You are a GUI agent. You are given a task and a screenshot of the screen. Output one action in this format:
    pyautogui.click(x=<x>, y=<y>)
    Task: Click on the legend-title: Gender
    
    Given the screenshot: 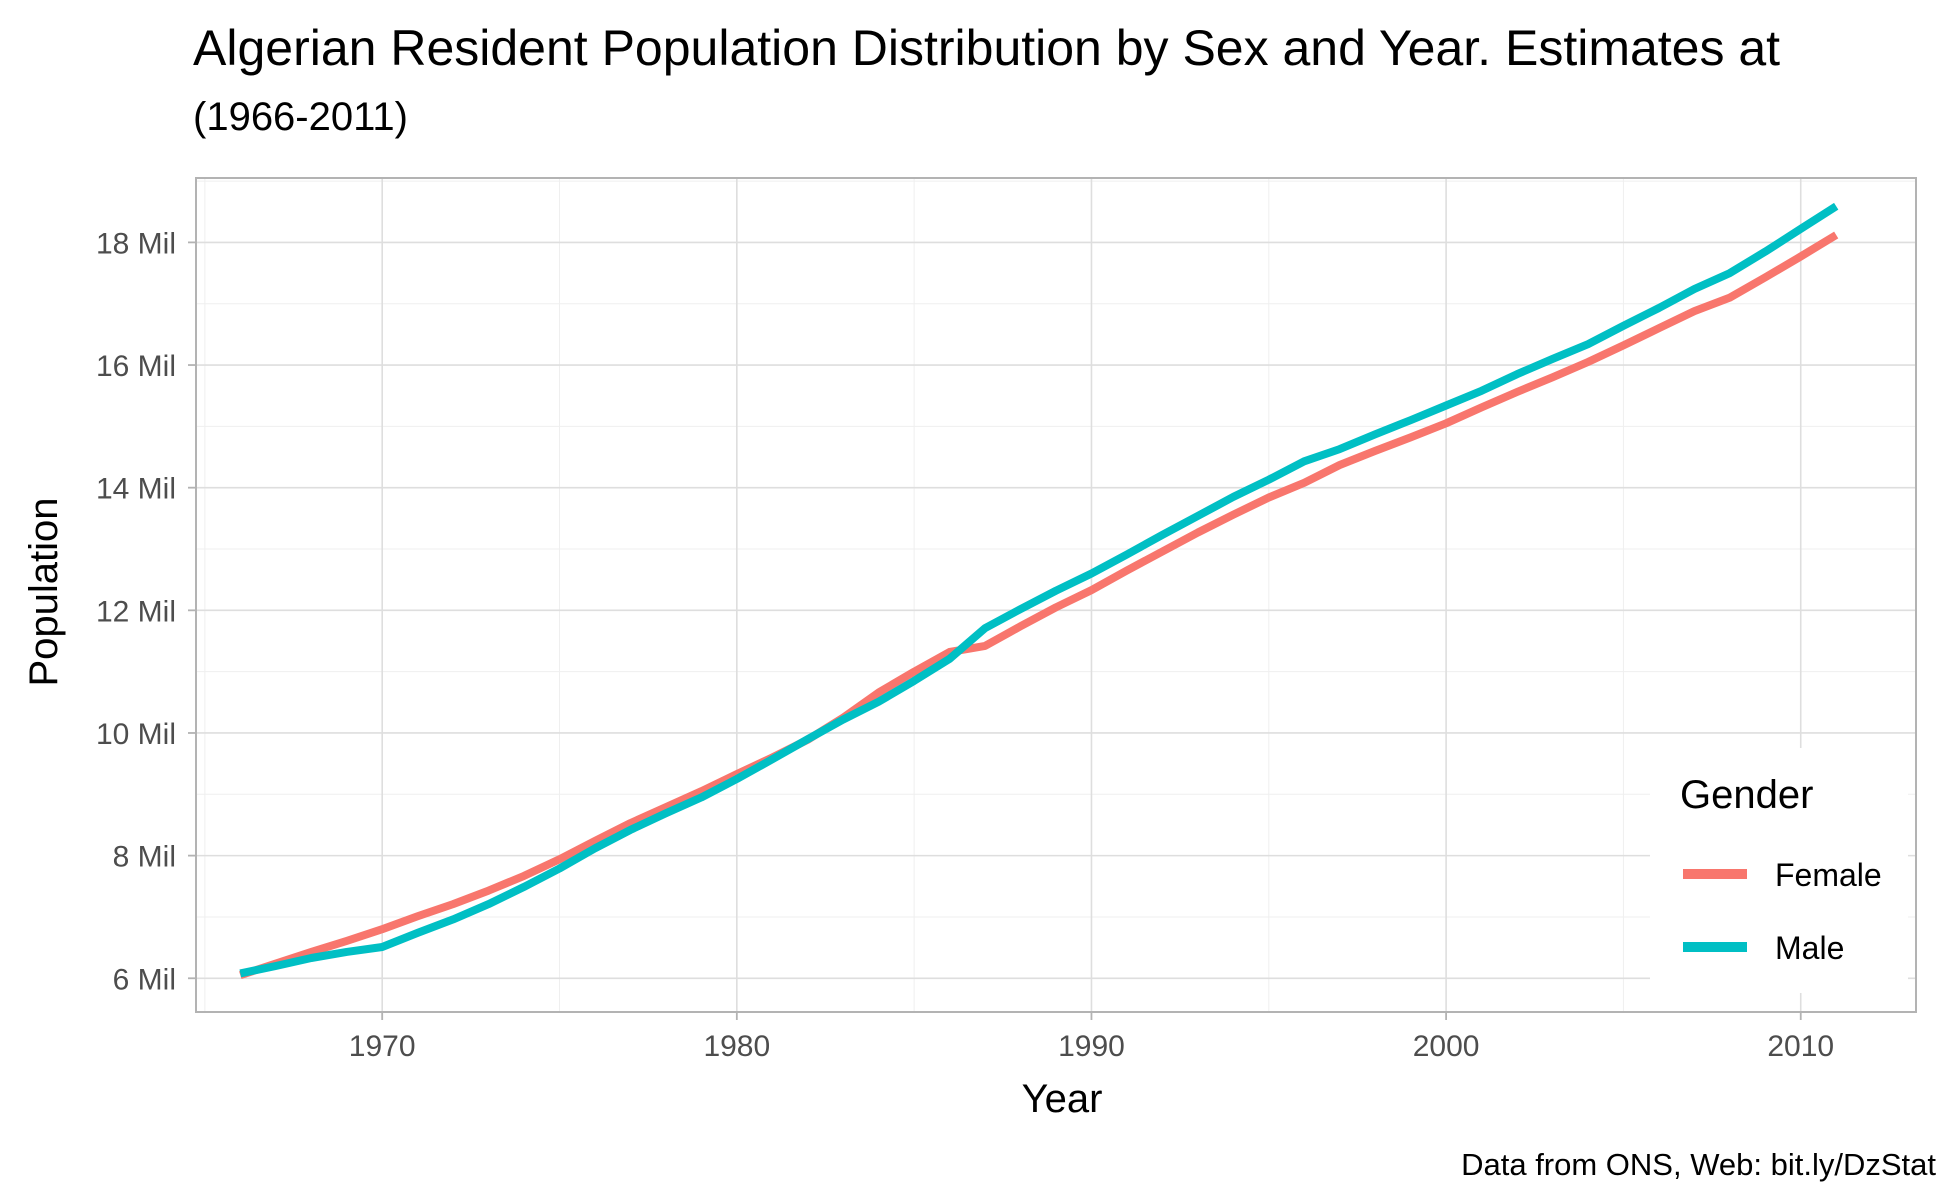 What is the action you would take?
    pyautogui.click(x=1746, y=795)
    